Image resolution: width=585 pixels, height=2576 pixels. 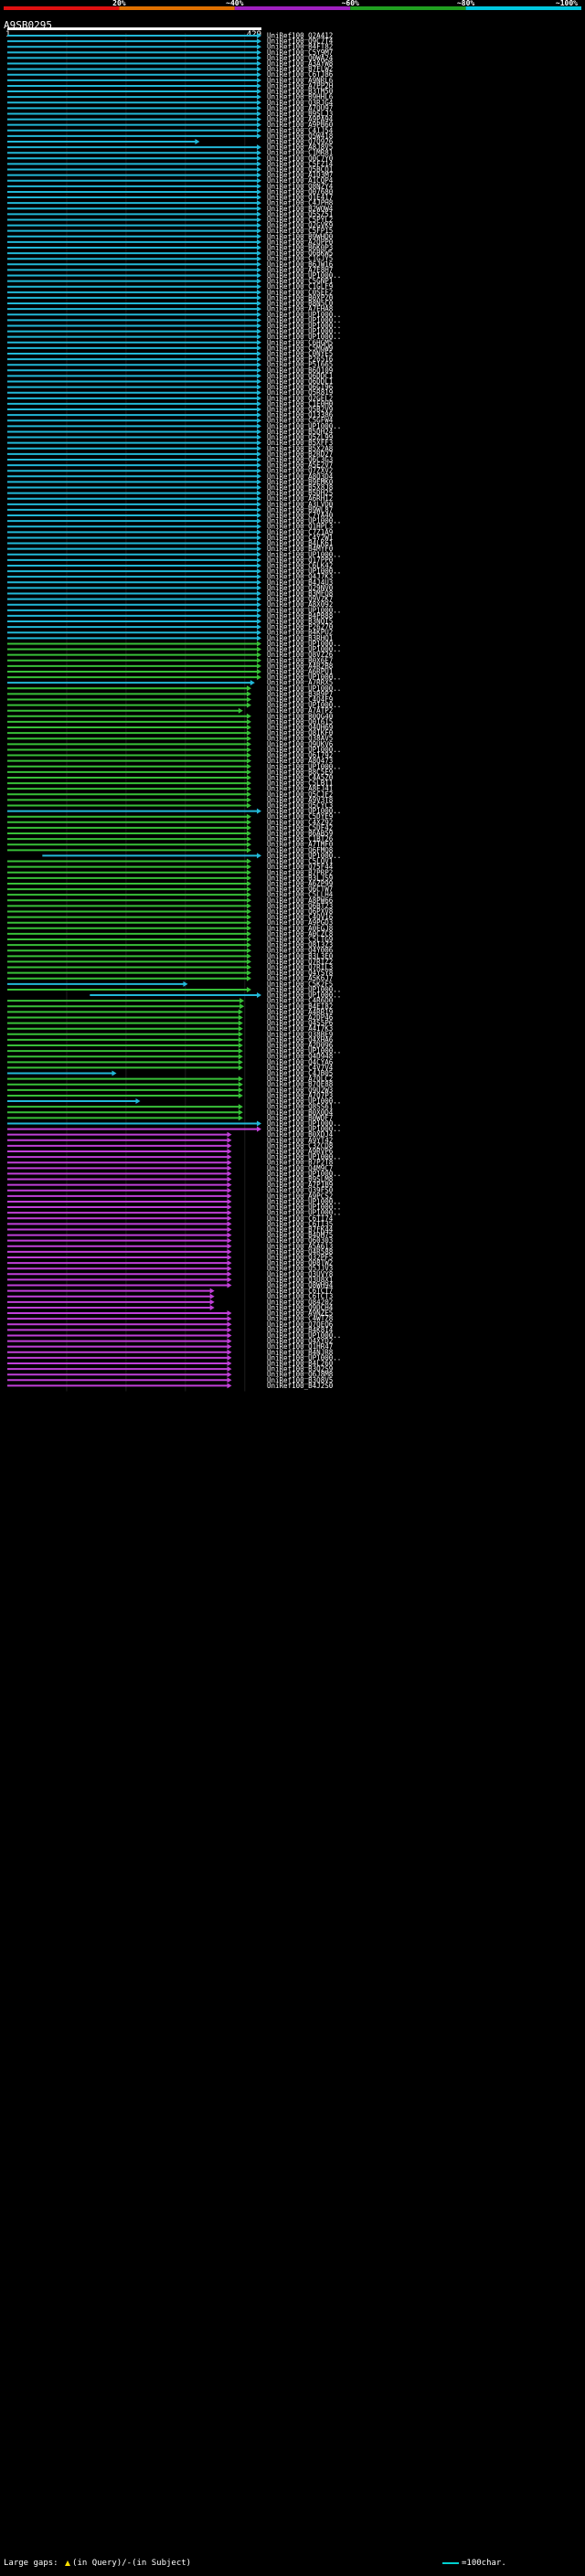 What do you see at coordinates (300, 459) in the screenshot?
I see `hit-label: UniRef100_Q6C3G3` at bounding box center [300, 459].